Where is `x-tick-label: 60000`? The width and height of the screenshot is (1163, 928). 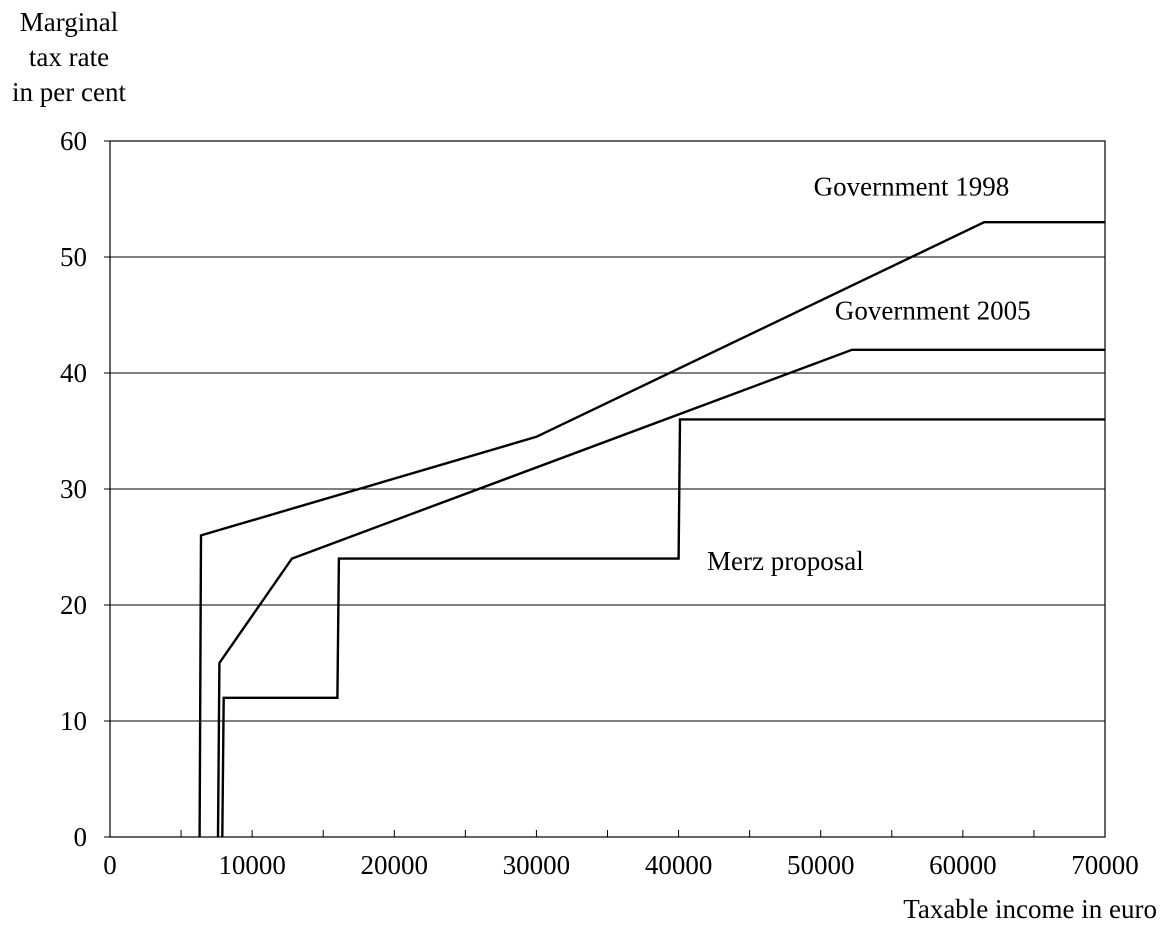
x-tick-label: 60000 is located at coordinates (963, 865).